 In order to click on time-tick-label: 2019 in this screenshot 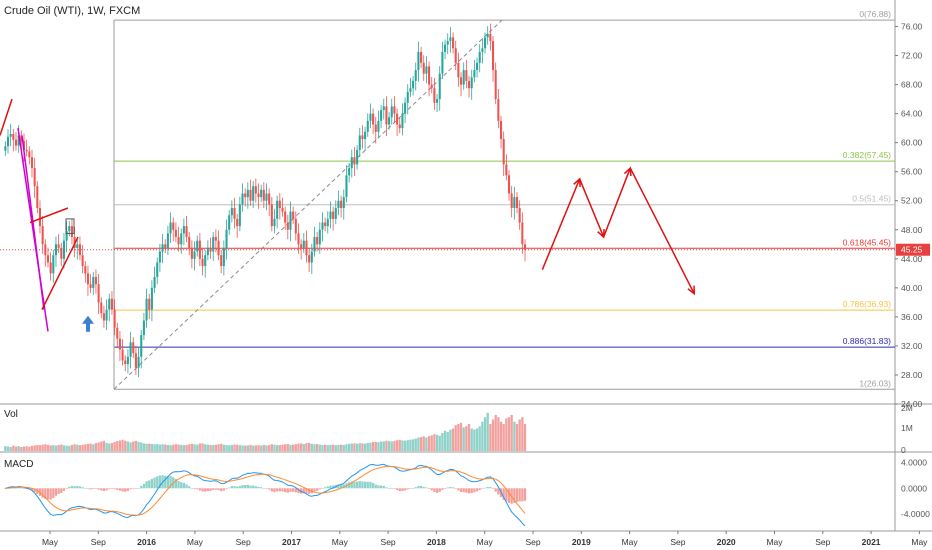, I will do `click(581, 542)`.